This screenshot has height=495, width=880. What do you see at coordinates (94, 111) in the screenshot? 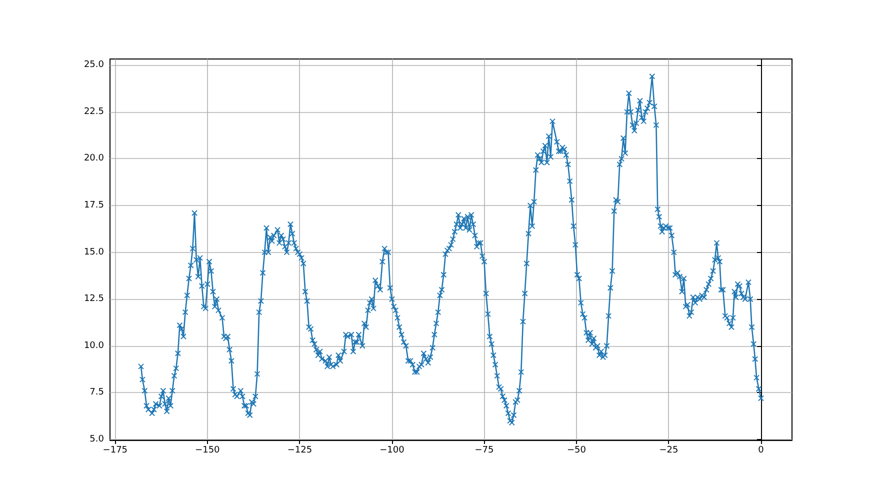
I see `y-tick-label: 22.5` at bounding box center [94, 111].